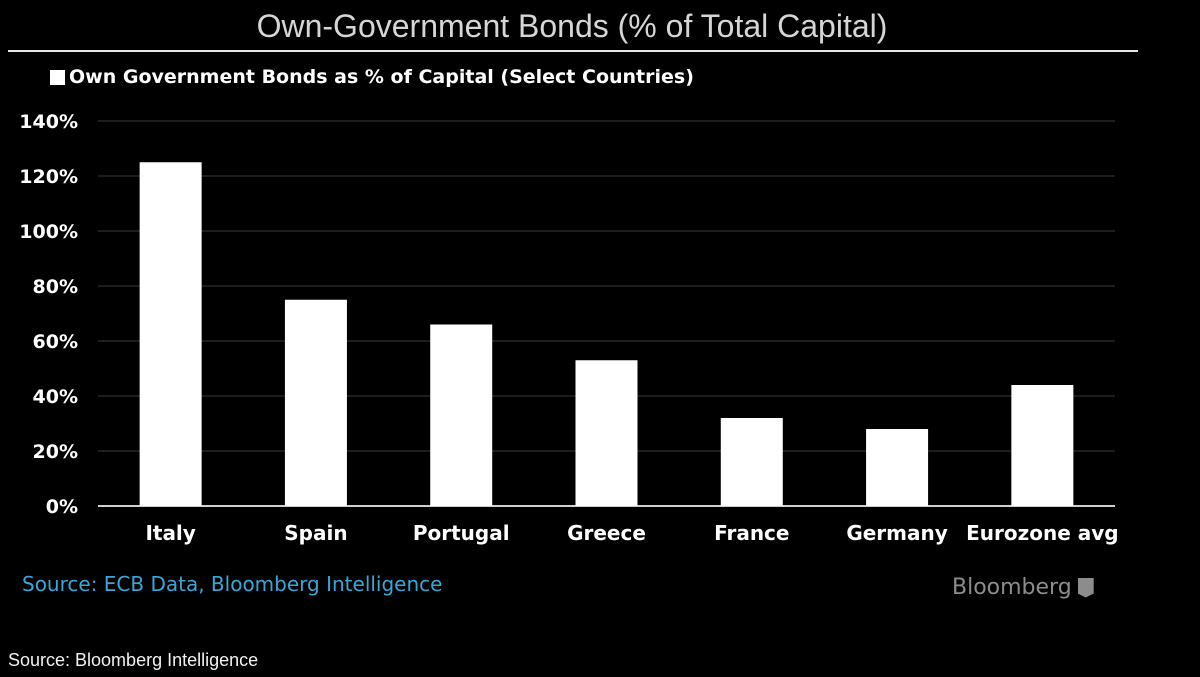 The image size is (1200, 677). I want to click on y-axis: 0% 20% 40% 60% 80% 100% 120% 140%, so click(48, 314).